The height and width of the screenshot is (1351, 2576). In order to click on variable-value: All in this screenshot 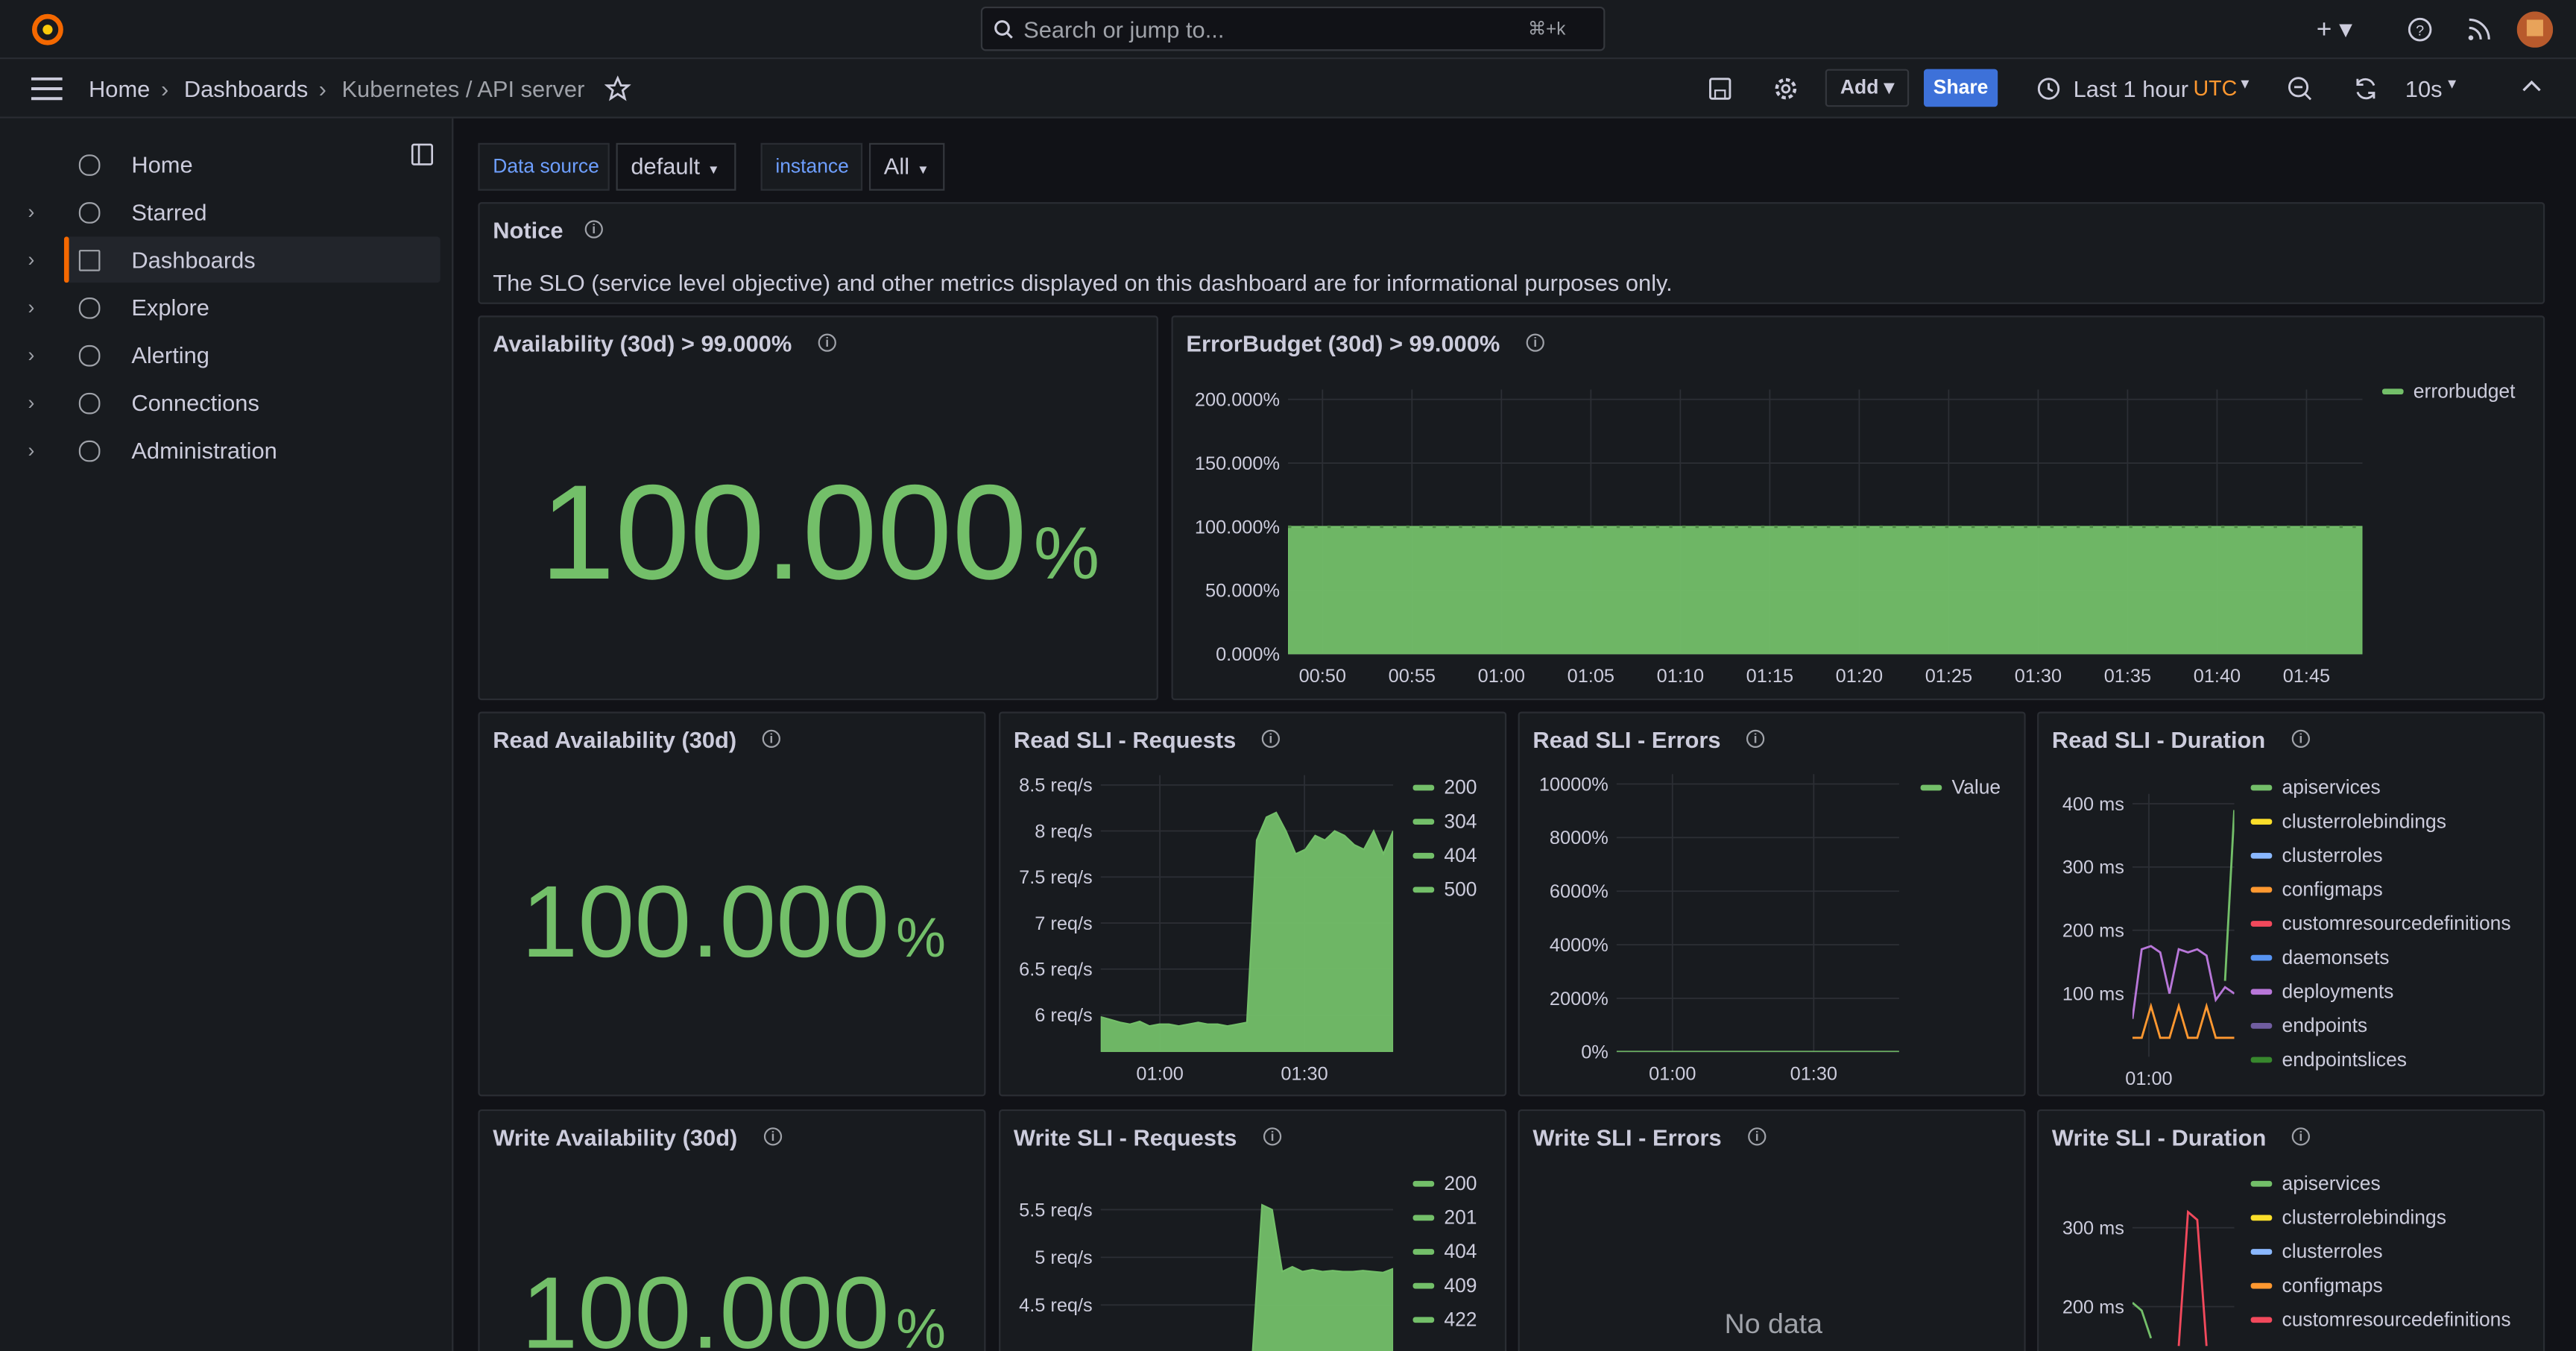, I will do `click(896, 166)`.